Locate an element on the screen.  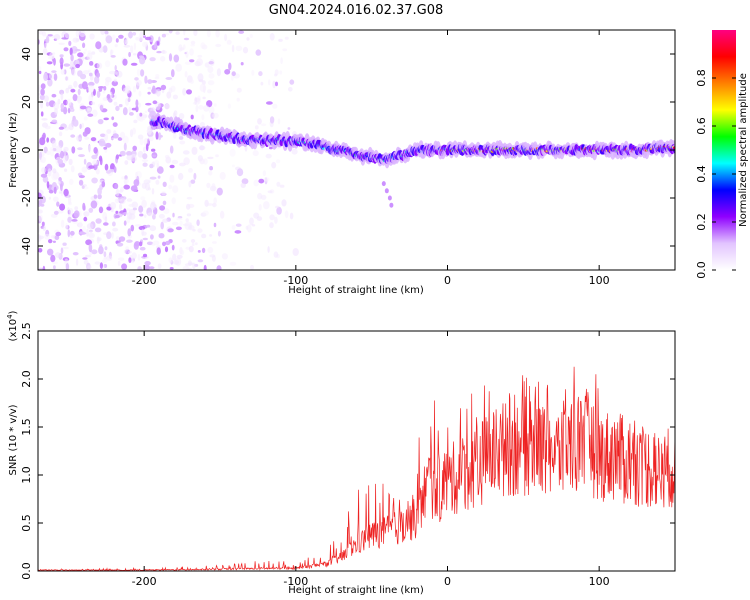
snr-y-tick-label: 0.0 is located at coordinates (26, 571).